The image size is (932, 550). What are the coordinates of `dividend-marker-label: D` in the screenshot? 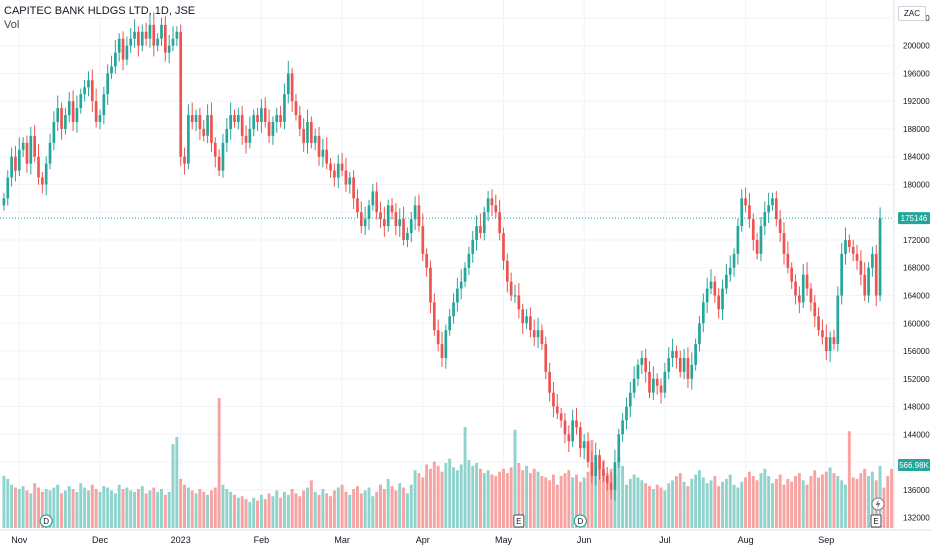 It's located at (580, 521).